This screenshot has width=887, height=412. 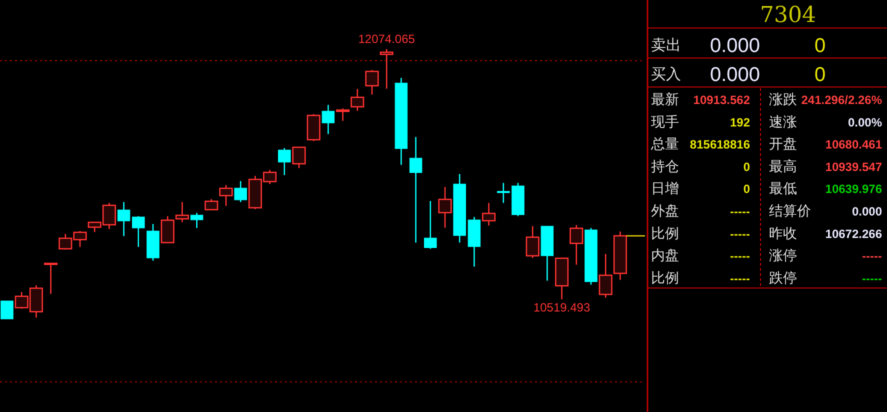 What do you see at coordinates (666, 45) in the screenshot?
I see `text: 卖出` at bounding box center [666, 45].